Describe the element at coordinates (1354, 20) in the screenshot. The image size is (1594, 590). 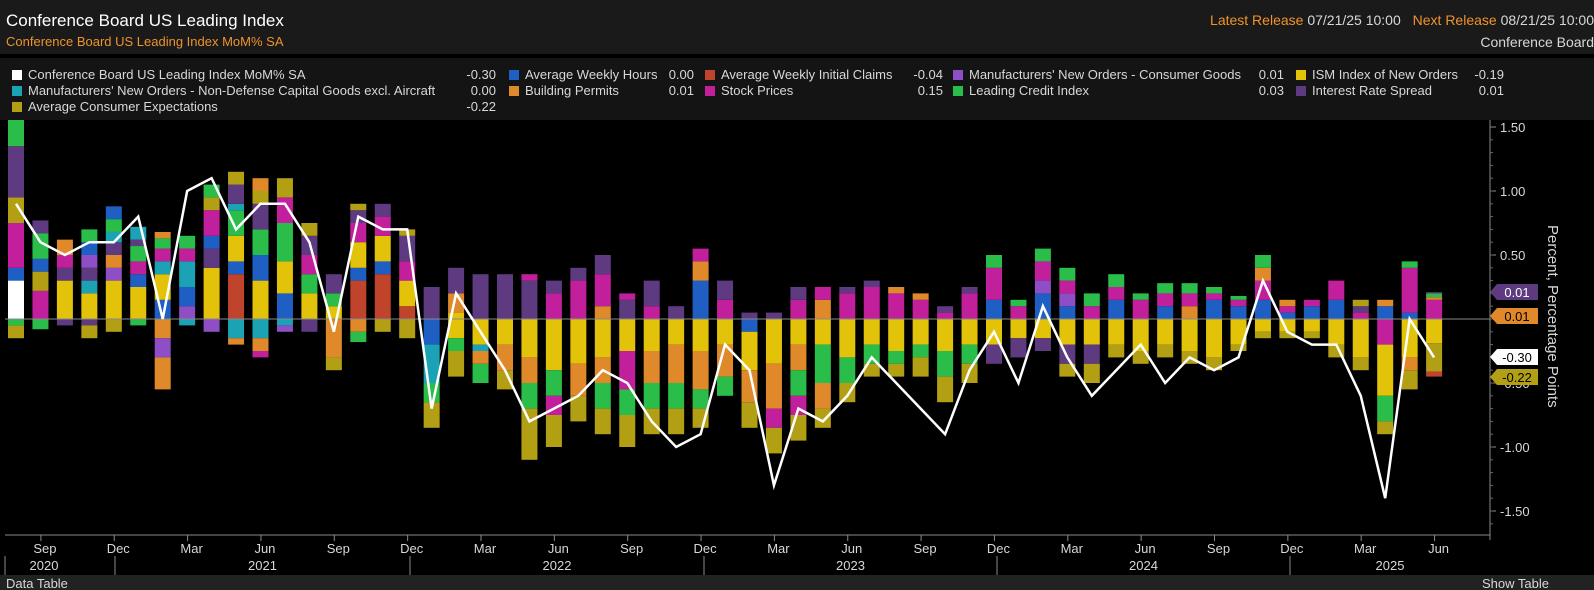
I see `latest-release-value: 07/21/25 10:00` at that location.